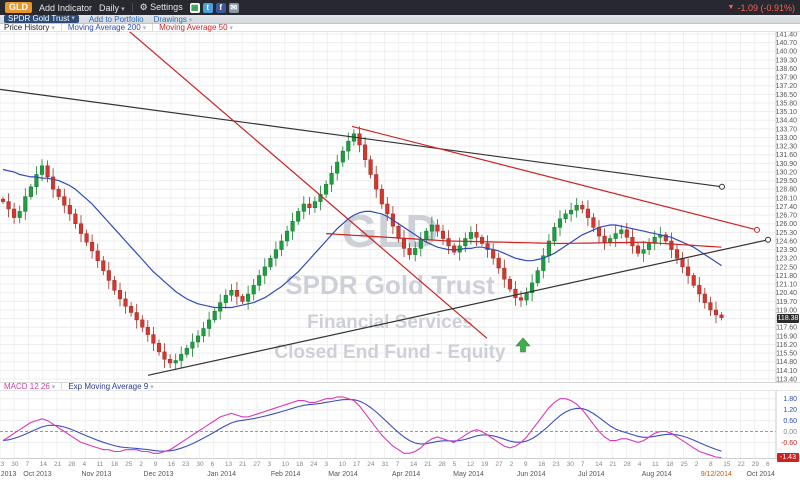  I want to click on down-triangle-icon: ▼, so click(731, 7).